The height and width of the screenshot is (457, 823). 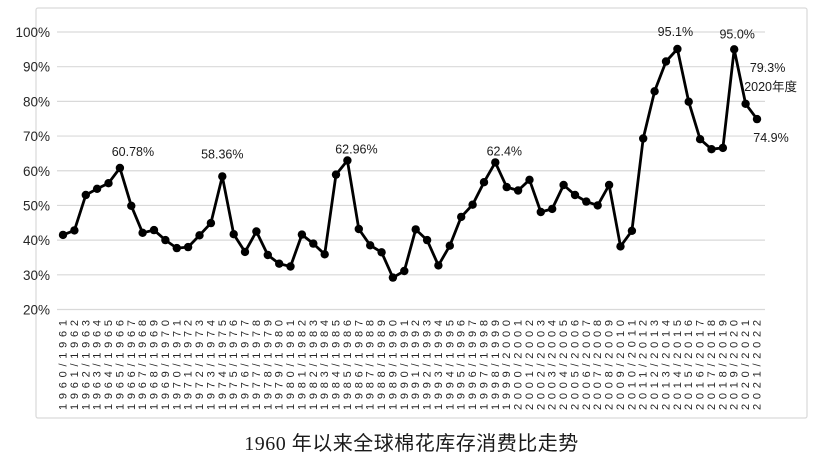 I want to click on data-label-annotation: 60.78%, so click(x=133, y=152).